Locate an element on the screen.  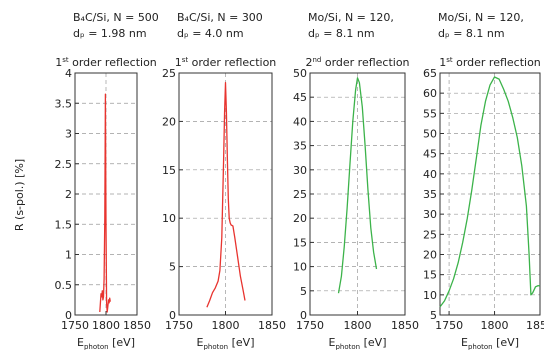
y-axis-label: R (s-pol.) [%] is located at coordinates (19, 195).